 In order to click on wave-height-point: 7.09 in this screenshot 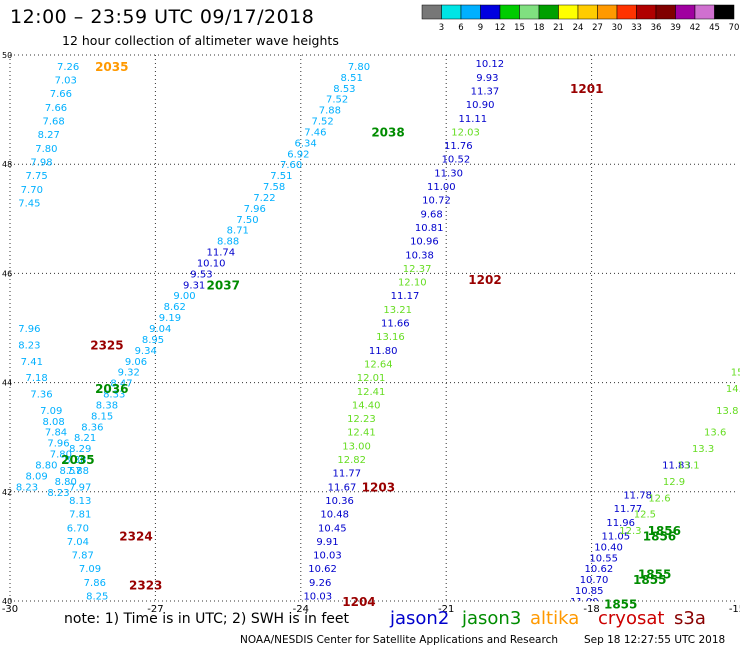, I will do `click(90, 569)`.